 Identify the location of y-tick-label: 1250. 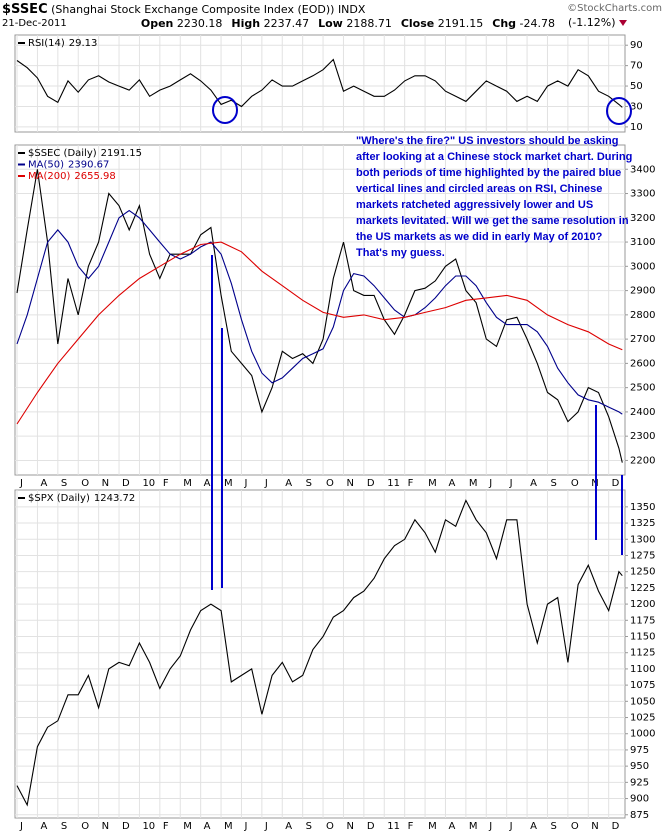
(642, 572).